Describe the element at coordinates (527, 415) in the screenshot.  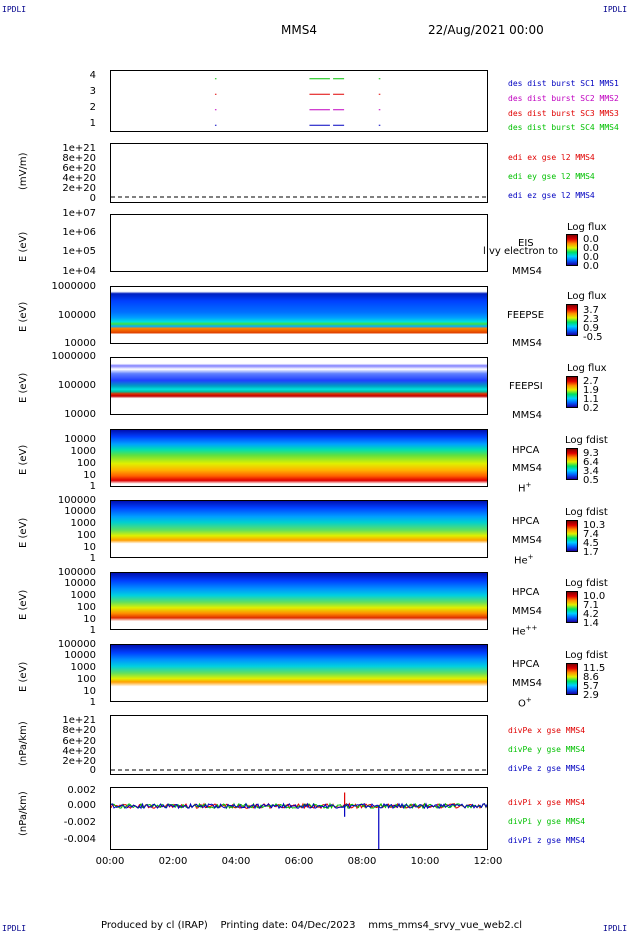
I see `feepsi-sc: MMS4` at that location.